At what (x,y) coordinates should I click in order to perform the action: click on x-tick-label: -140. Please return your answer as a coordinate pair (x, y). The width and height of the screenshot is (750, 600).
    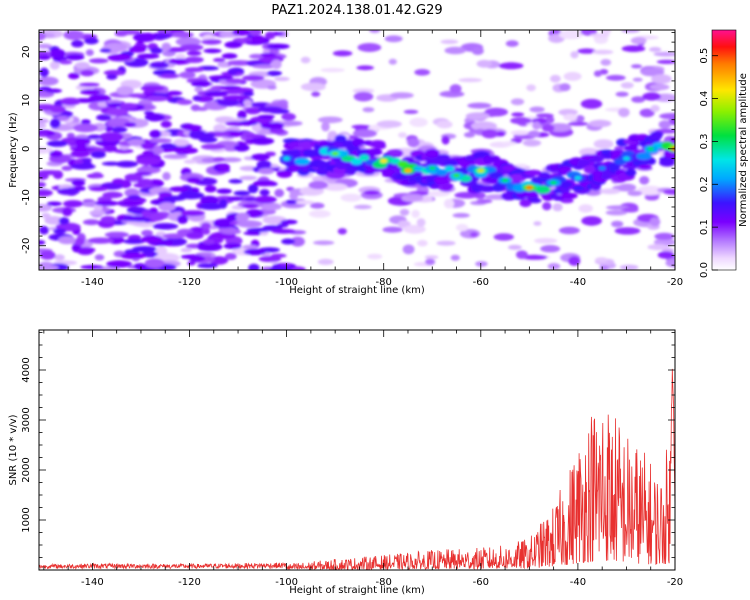
    Looking at the image, I should click on (92, 282).